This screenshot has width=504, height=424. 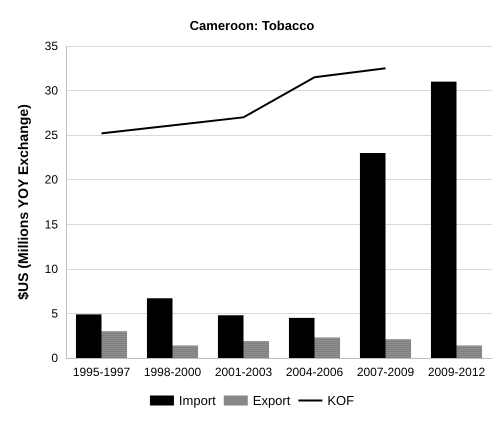 What do you see at coordinates (51, 91) in the screenshot?
I see `y-tick-label: 30` at bounding box center [51, 91].